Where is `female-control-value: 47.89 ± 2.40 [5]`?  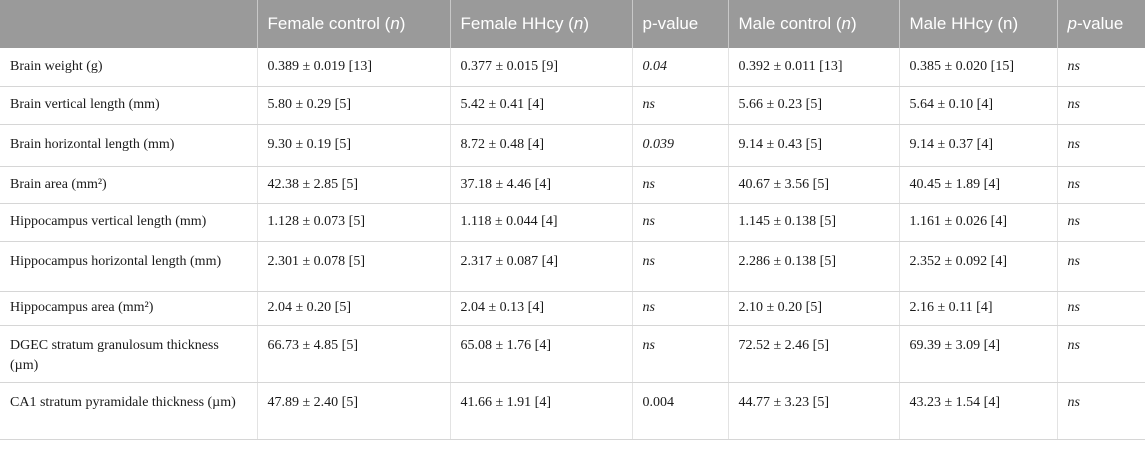
female-control-value: 47.89 ± 2.40 [5] is located at coordinates (354, 411).